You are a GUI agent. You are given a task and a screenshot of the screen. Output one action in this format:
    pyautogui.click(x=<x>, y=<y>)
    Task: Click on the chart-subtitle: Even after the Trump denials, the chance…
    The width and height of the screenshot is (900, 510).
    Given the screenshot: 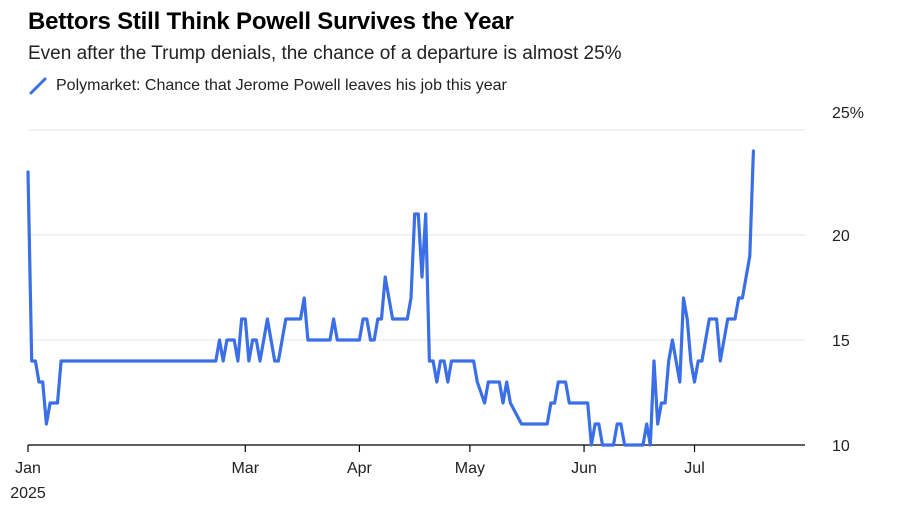 What is the action you would take?
    pyautogui.click(x=325, y=53)
    